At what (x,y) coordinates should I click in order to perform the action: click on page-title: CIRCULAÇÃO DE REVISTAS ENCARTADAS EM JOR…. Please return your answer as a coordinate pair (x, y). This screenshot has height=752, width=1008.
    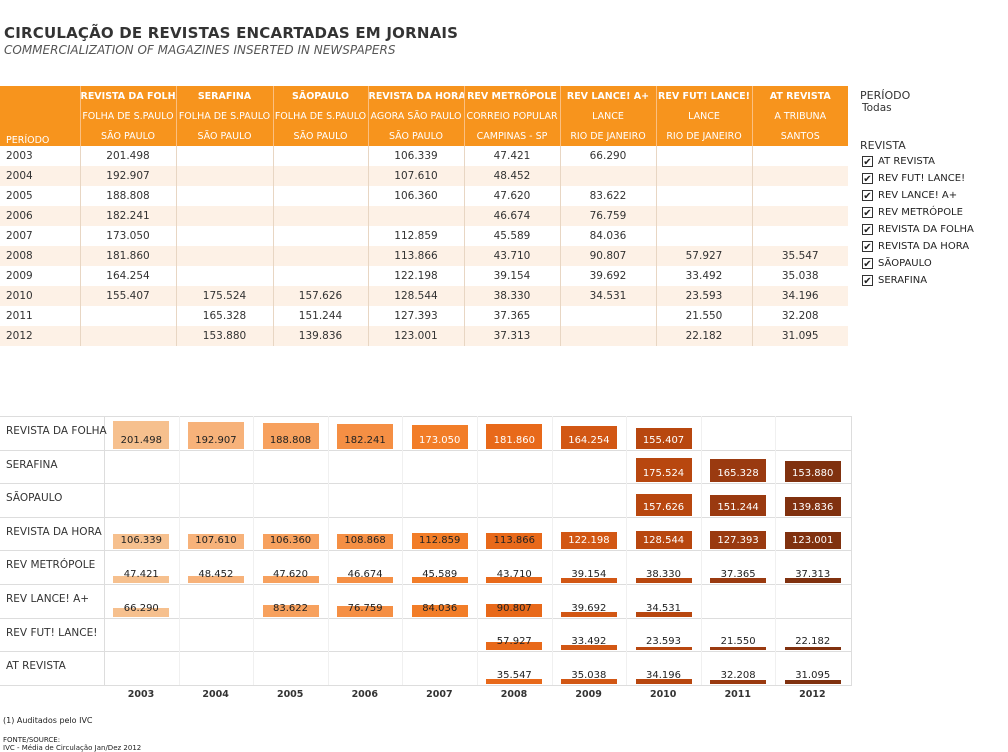
    Looking at the image, I should click on (231, 33).